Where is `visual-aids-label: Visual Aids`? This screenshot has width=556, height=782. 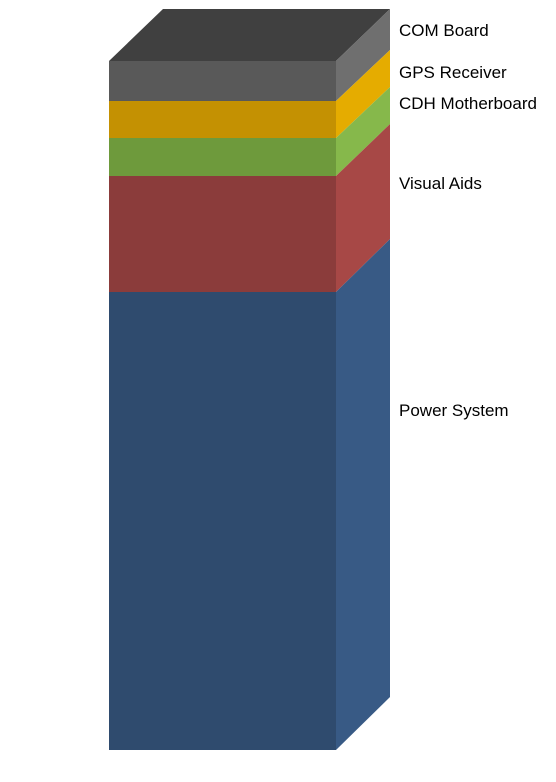 visual-aids-label: Visual Aids is located at coordinates (440, 183).